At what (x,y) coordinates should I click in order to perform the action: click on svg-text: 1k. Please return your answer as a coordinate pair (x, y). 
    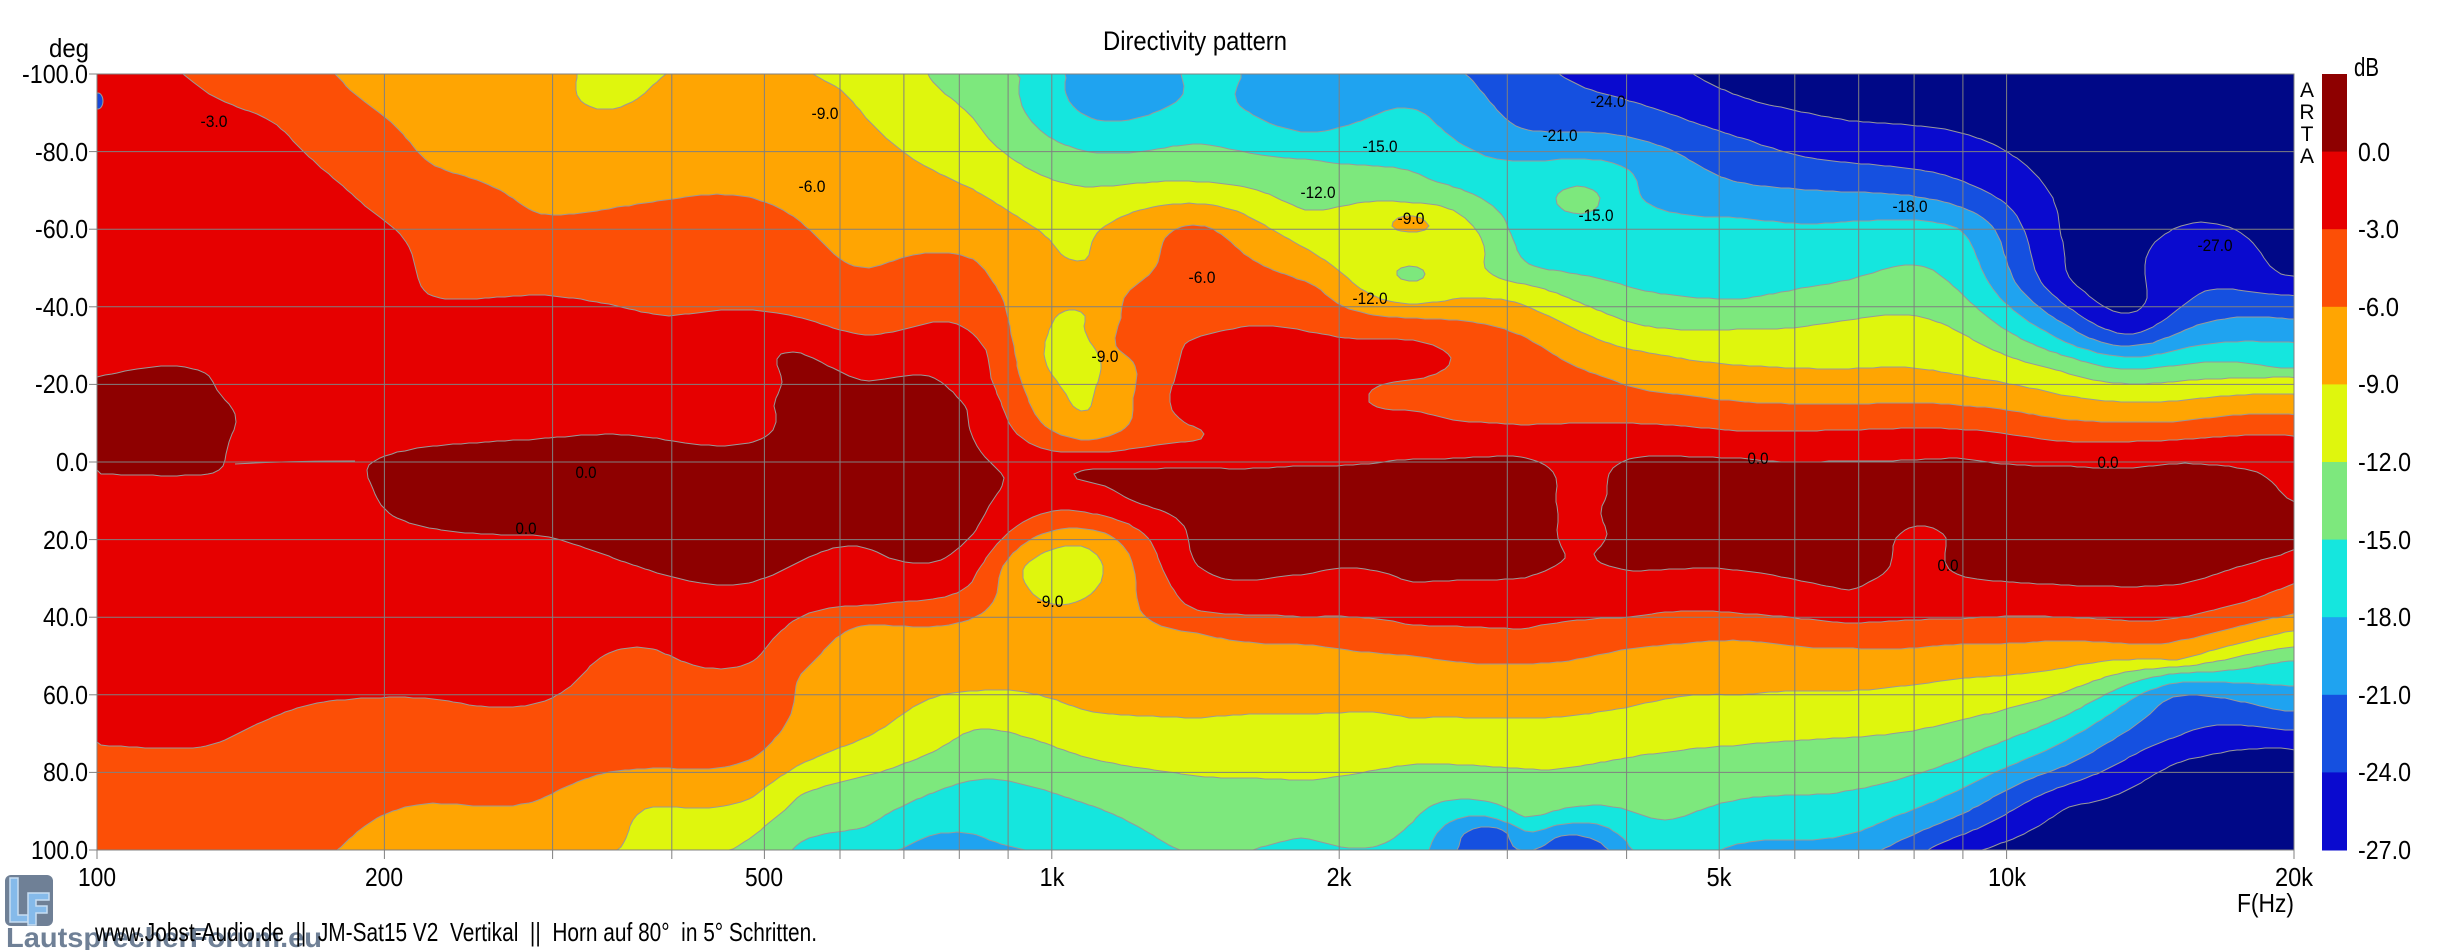
    Looking at the image, I should click on (1053, 877).